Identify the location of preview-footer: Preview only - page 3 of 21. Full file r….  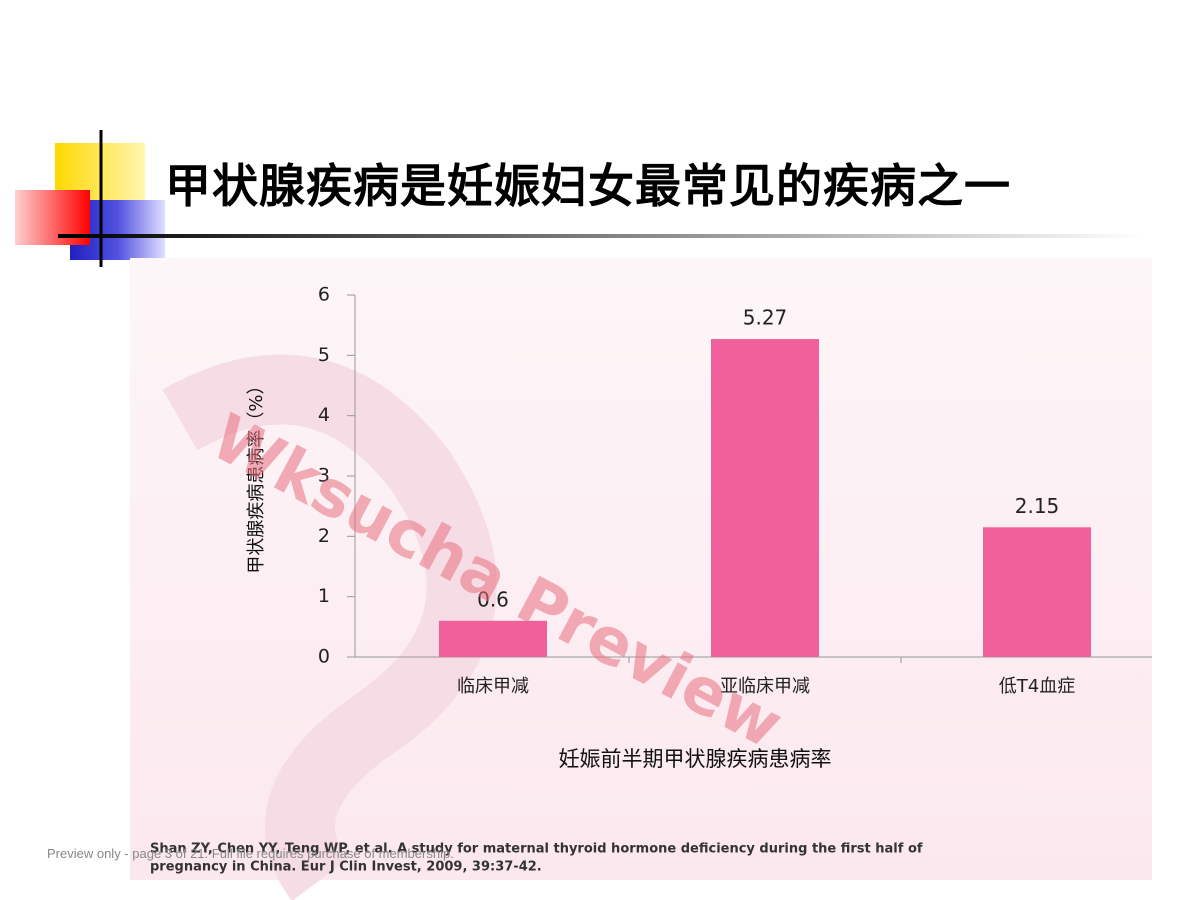
(250, 853).